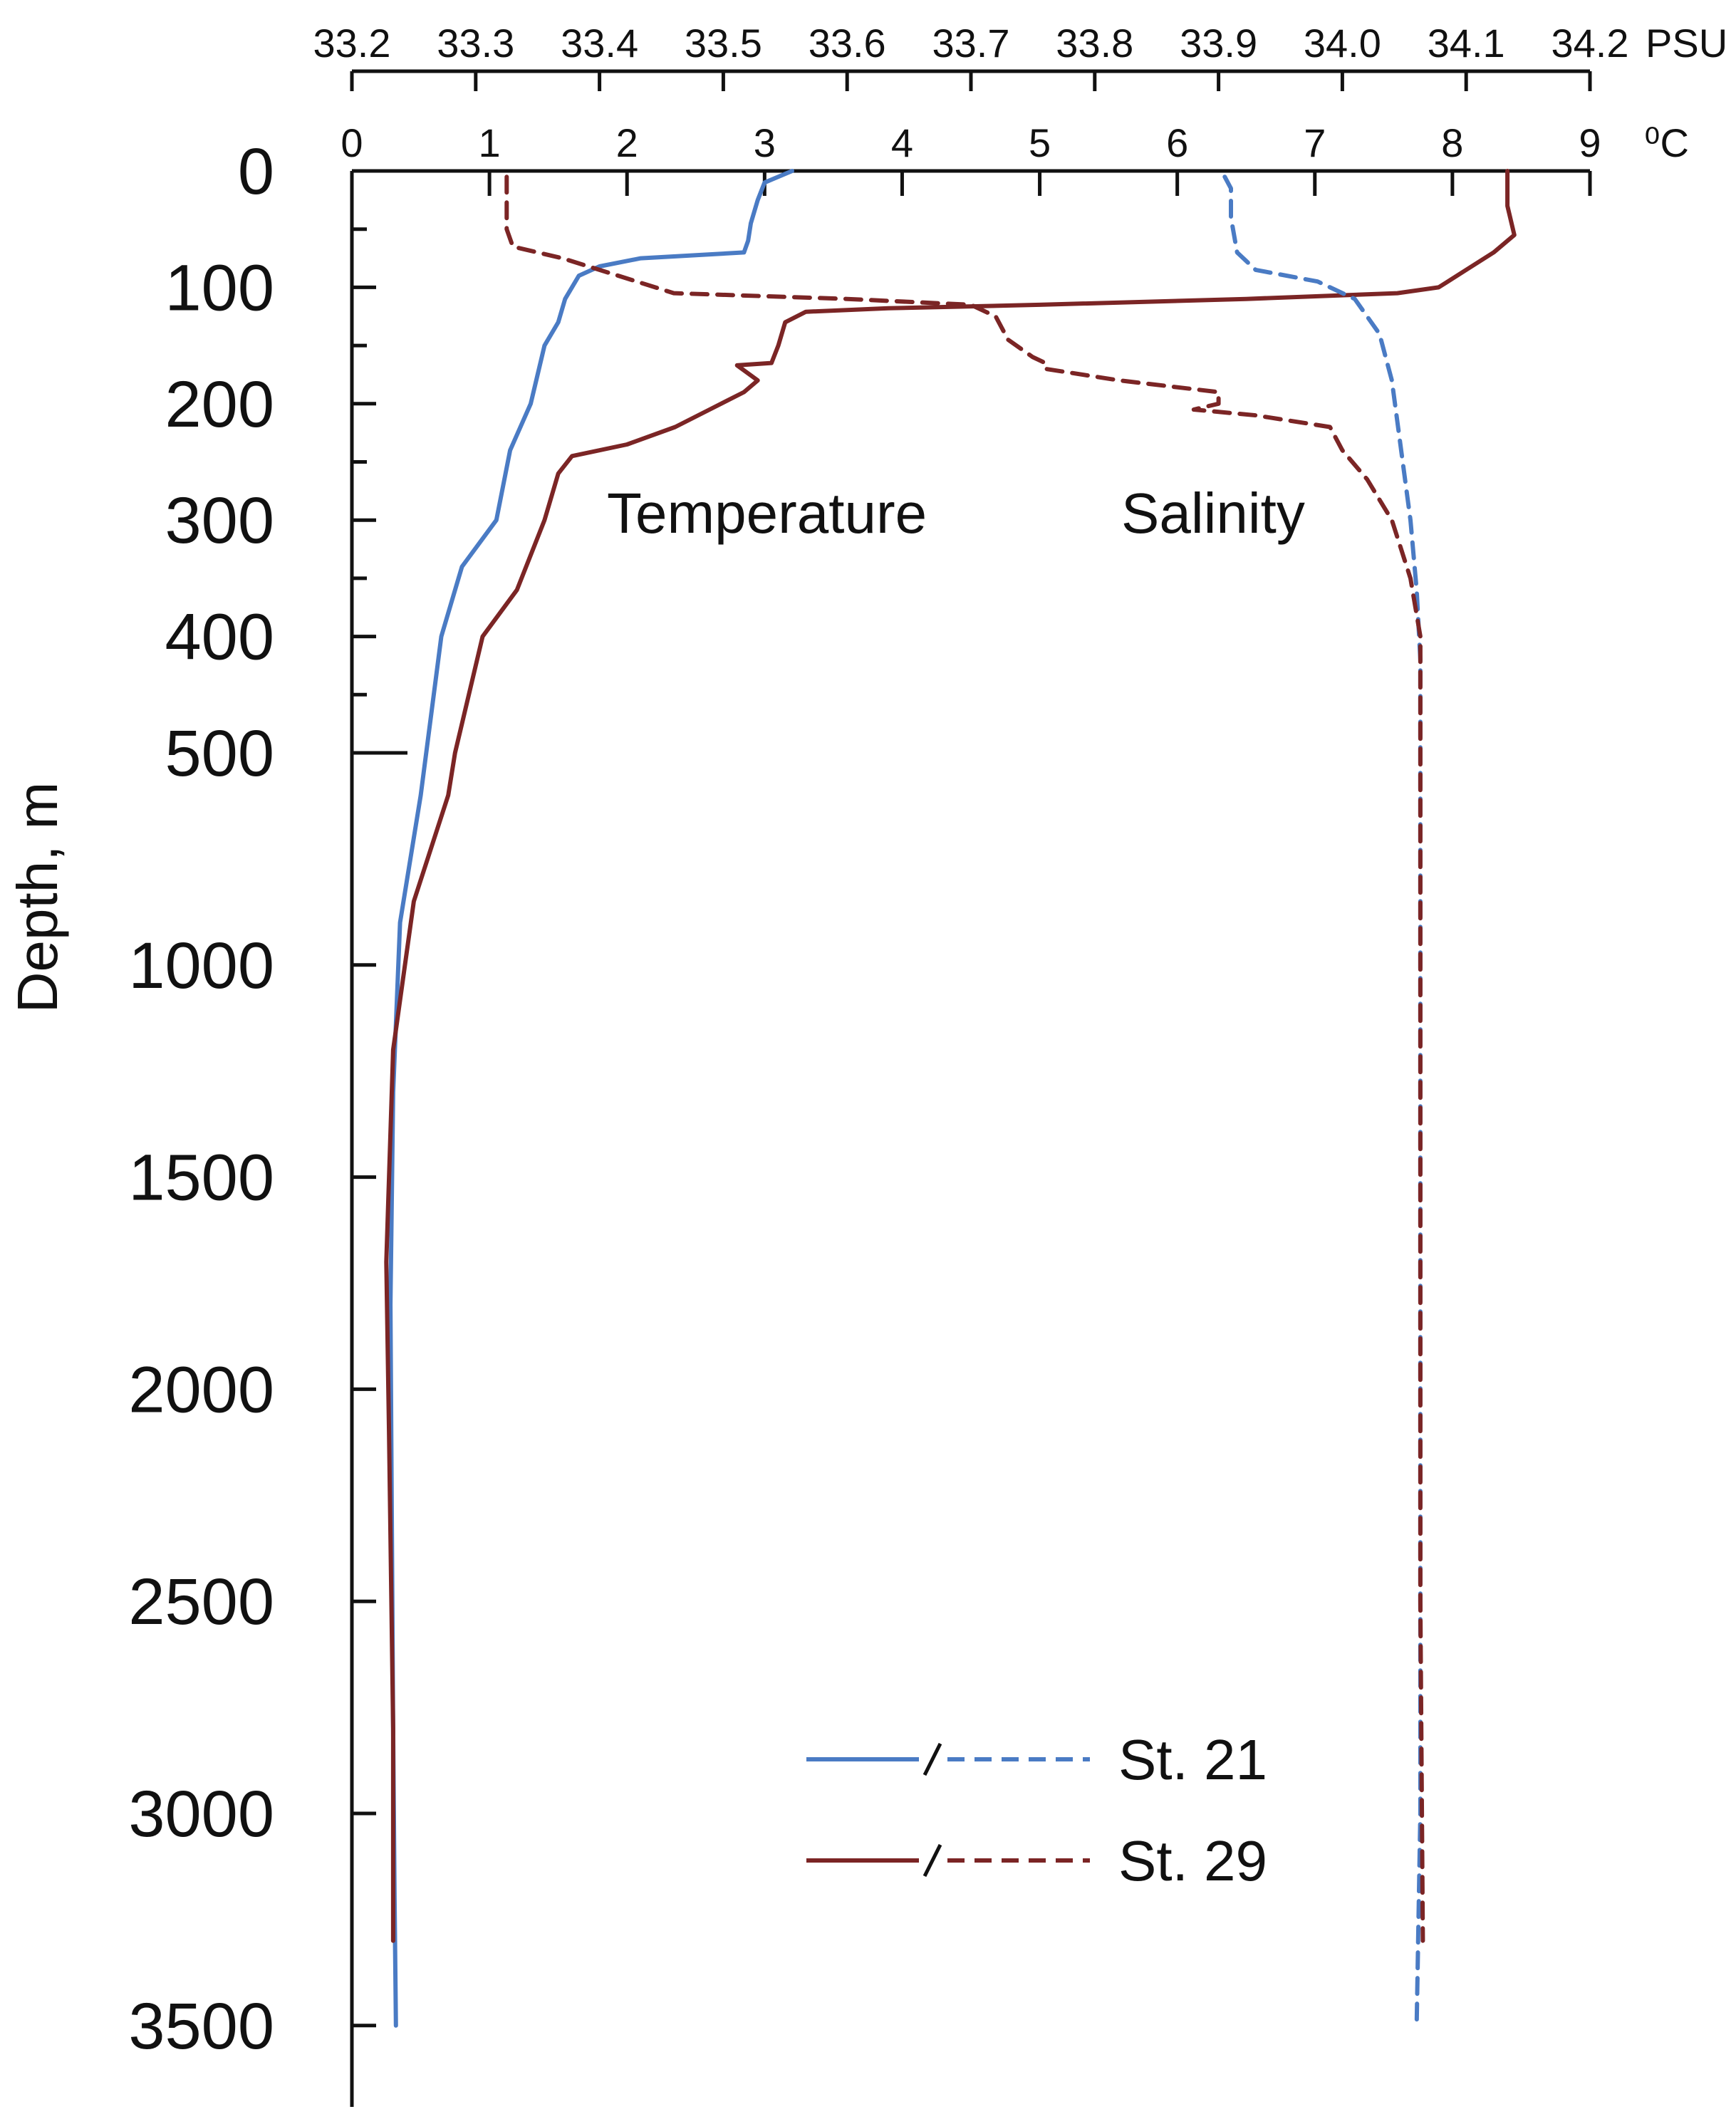 Image resolution: width=1736 pixels, height=2124 pixels. What do you see at coordinates (252, 1099) in the screenshot?
I see `depth-ticks: 0 100 200 300 400 500 1000 1500 2000 2500 3000 3500` at bounding box center [252, 1099].